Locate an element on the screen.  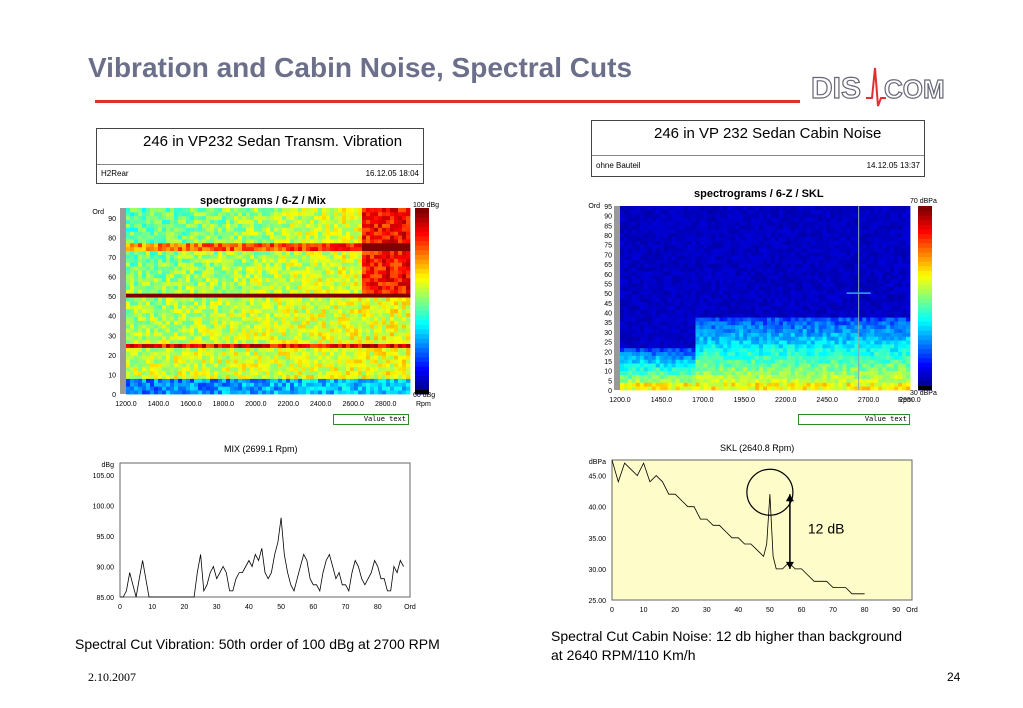
left-spec-xtick: 2800.0 is located at coordinates (386, 404).